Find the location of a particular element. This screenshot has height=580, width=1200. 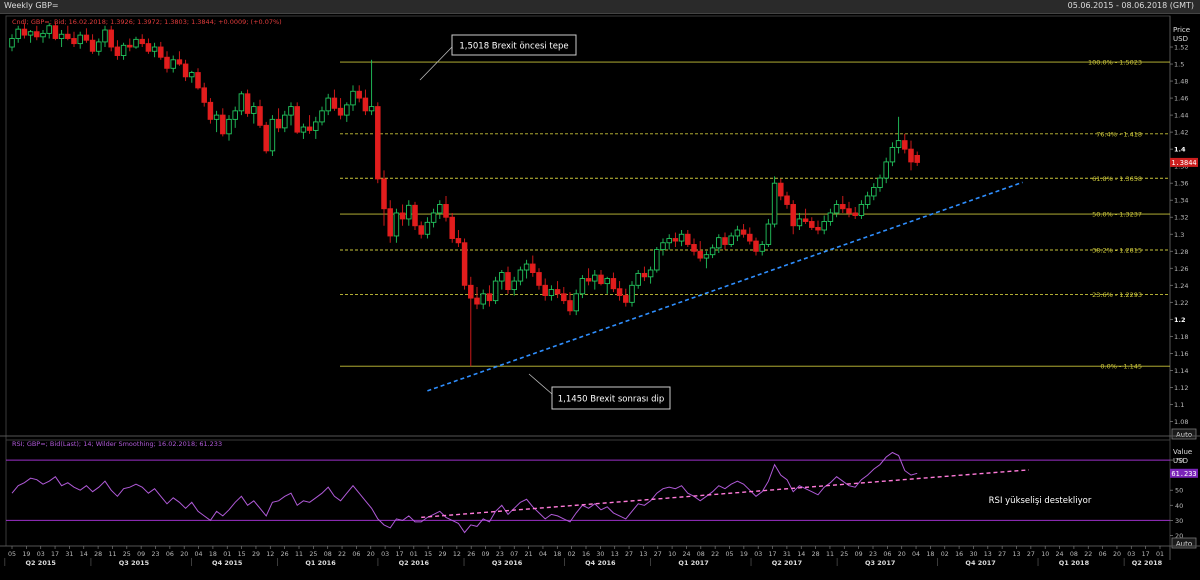

time-day-label: 17 is located at coordinates (1146, 554).